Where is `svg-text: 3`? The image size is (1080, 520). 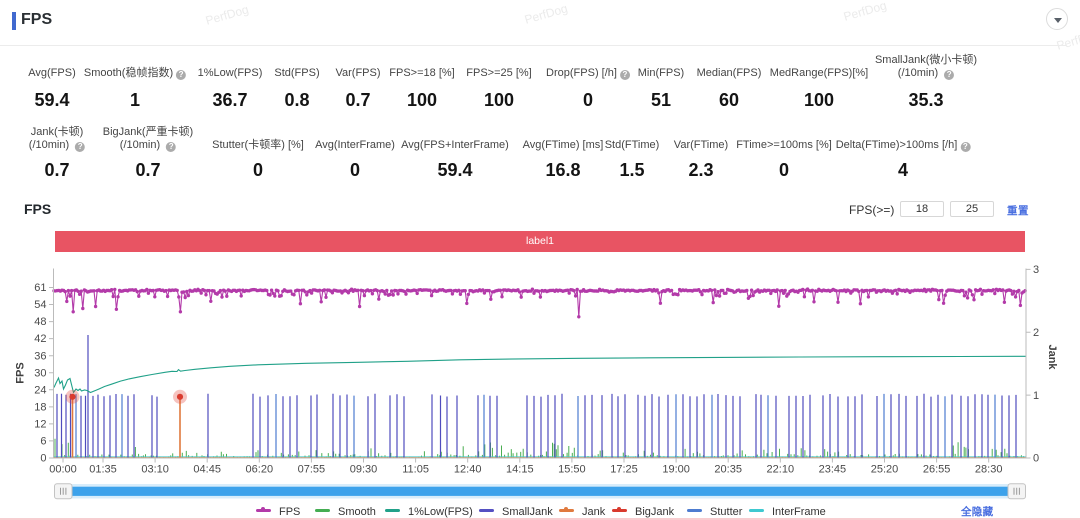 svg-text: 3 is located at coordinates (1036, 270).